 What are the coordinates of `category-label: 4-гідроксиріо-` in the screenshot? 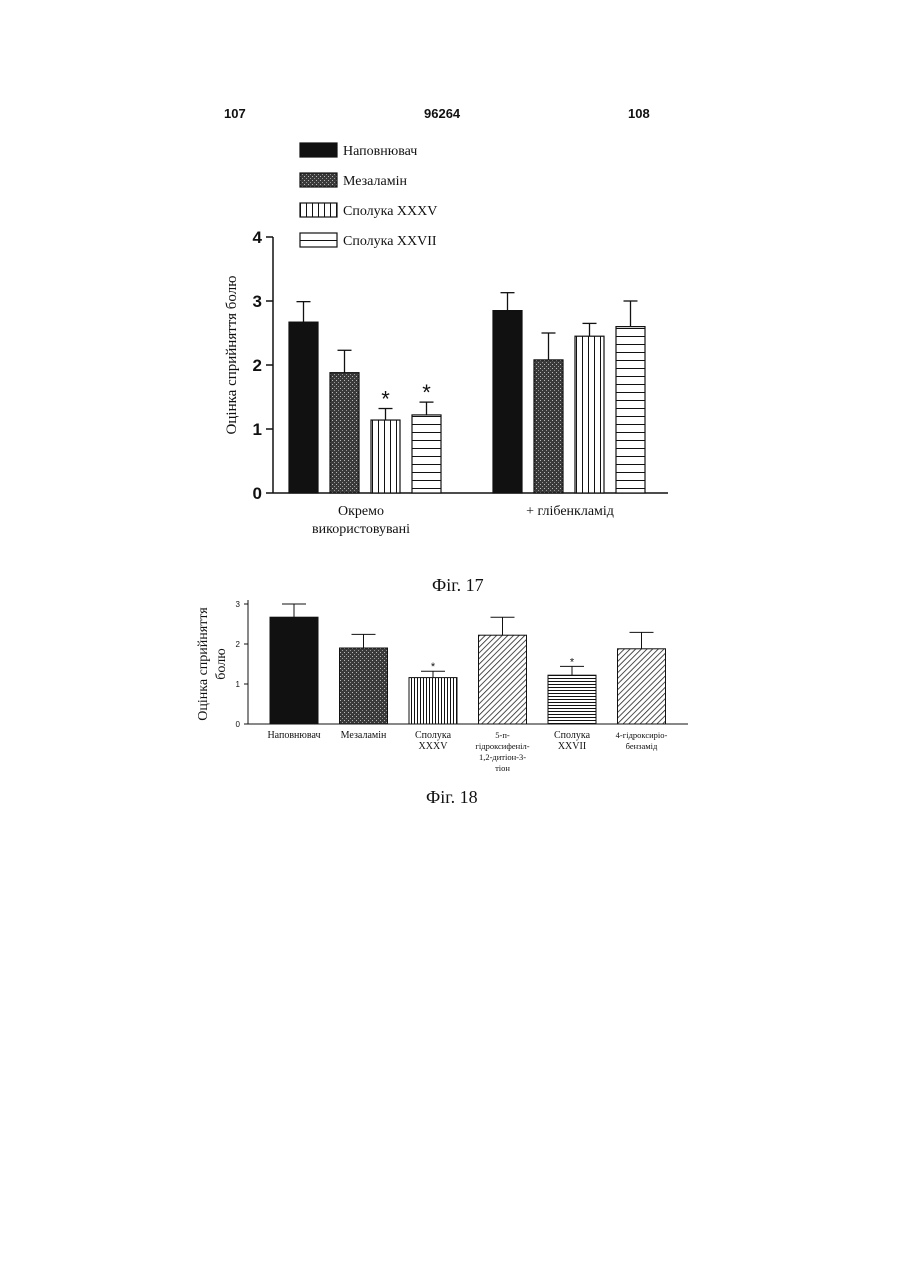 It's located at (642, 735).